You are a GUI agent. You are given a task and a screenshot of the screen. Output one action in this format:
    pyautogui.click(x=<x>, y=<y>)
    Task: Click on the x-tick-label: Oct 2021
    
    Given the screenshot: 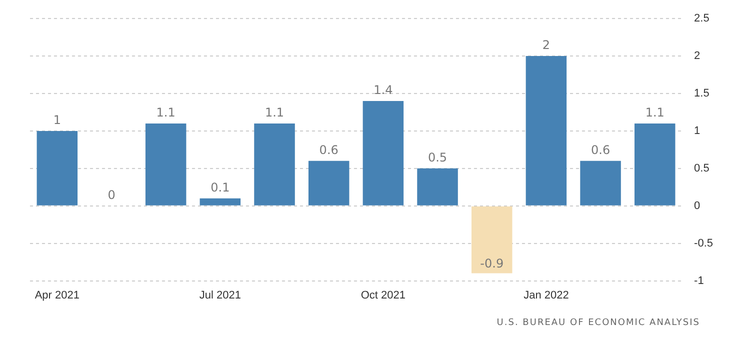 What is the action you would take?
    pyautogui.click(x=383, y=295)
    